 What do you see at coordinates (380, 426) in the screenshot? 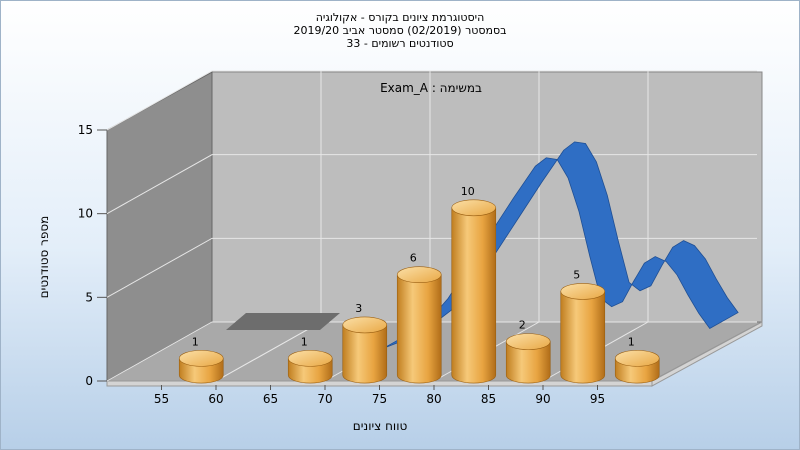
I see `x-axis-label: טווח ציונים` at bounding box center [380, 426].